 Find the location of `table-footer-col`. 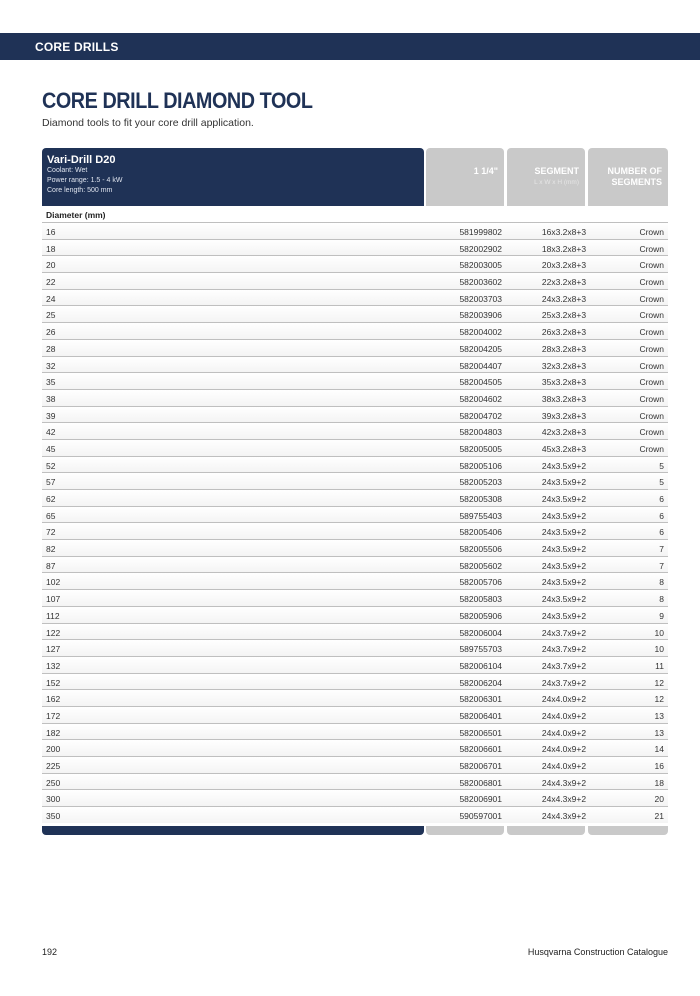

table-footer-col is located at coordinates (465, 830).